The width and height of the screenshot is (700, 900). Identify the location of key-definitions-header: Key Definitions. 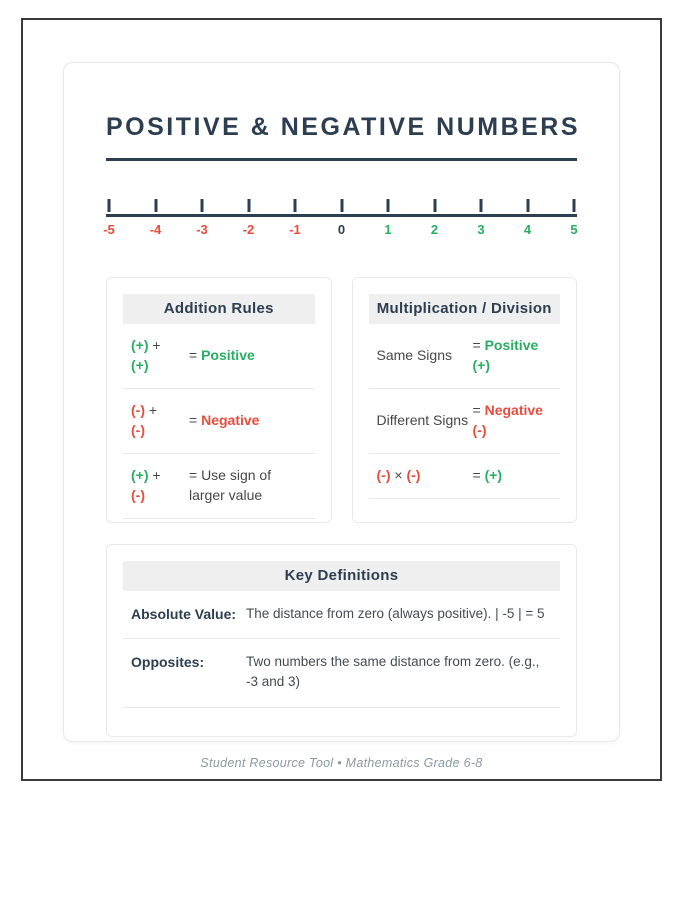
(341, 575).